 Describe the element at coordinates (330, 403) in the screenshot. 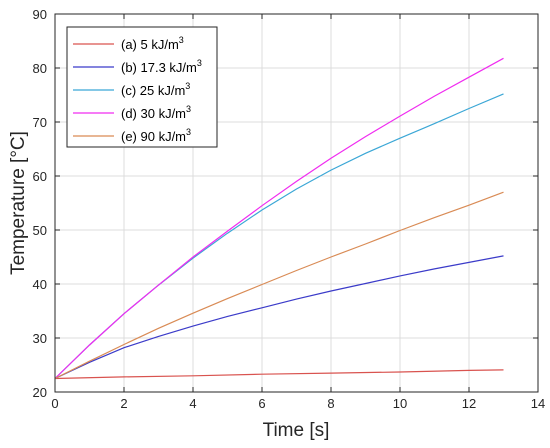

I see `x-tick-label: 8` at that location.